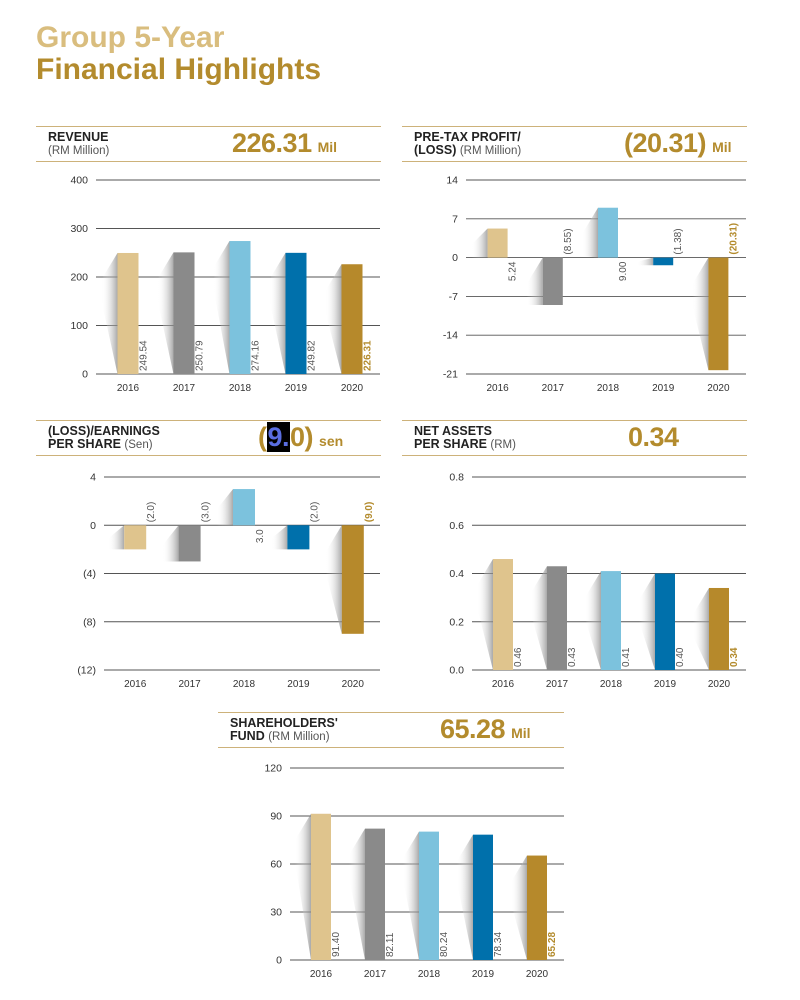 The width and height of the screenshot is (800, 1000). Describe the element at coordinates (327, 147) in the screenshot. I see `revenue-headline-unit: Mil` at that location.